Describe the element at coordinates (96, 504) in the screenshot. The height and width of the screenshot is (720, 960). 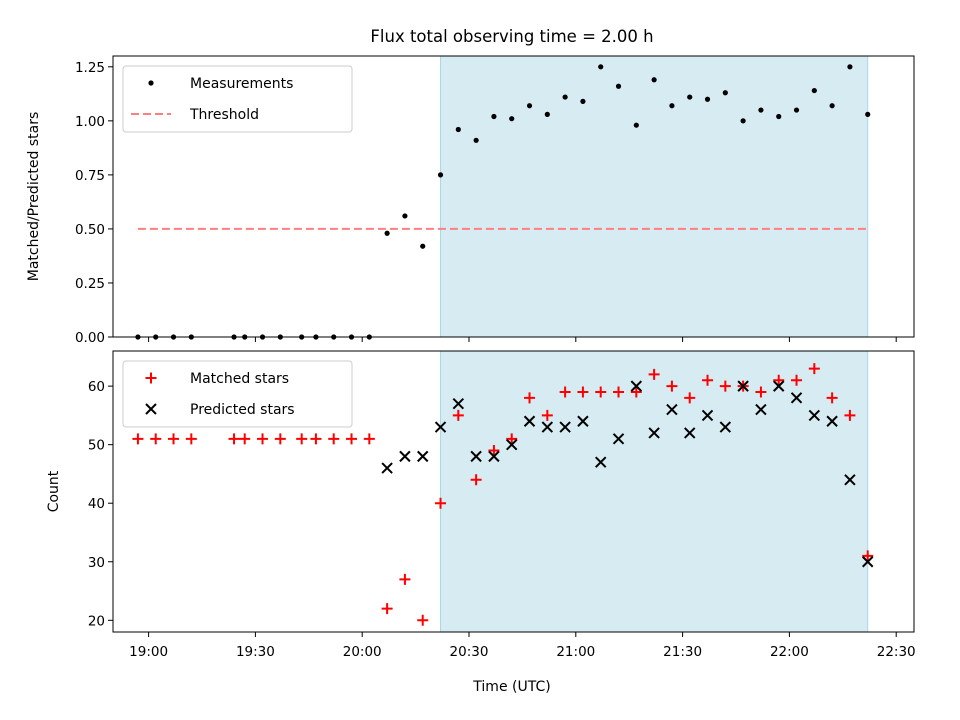
I see `y-tick-label: 40` at that location.